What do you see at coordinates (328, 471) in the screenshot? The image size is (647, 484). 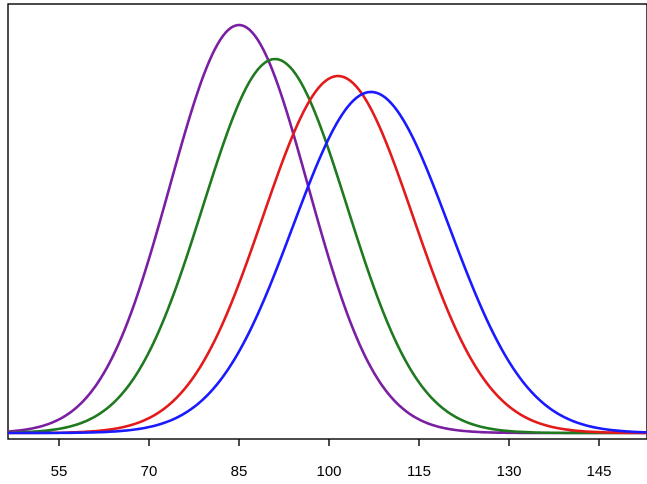 I see `x-tick-label-100: 100` at bounding box center [328, 471].